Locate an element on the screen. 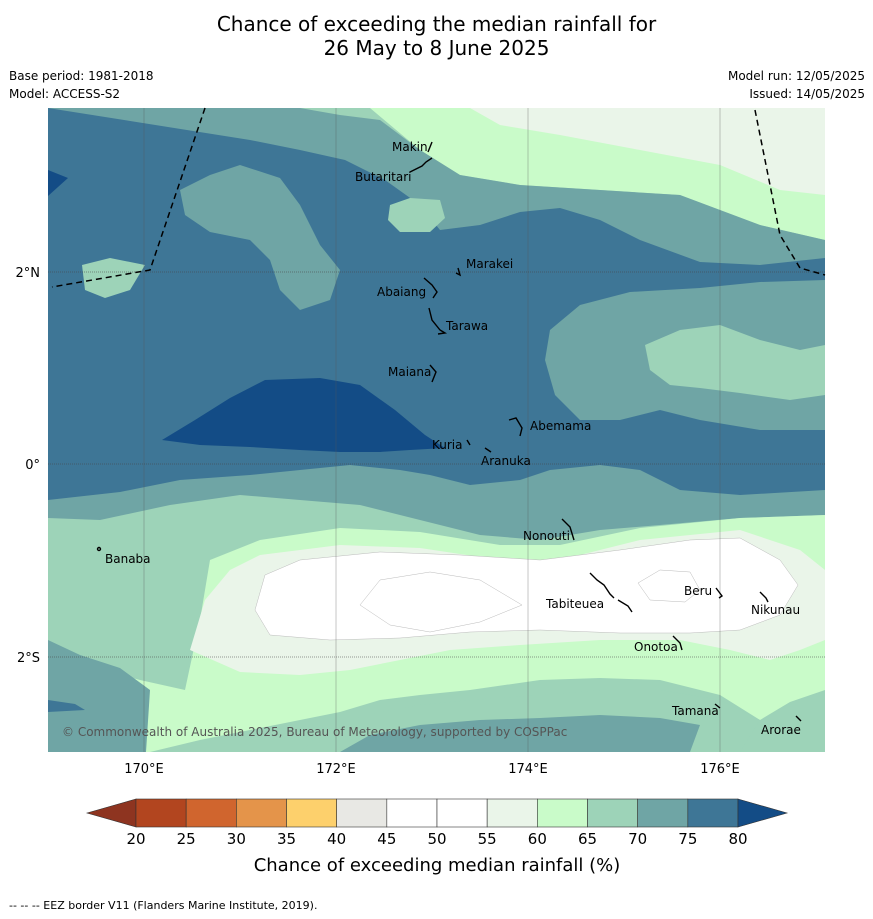 The image size is (873, 919). patch-65-70-a is located at coordinates (113, 278).